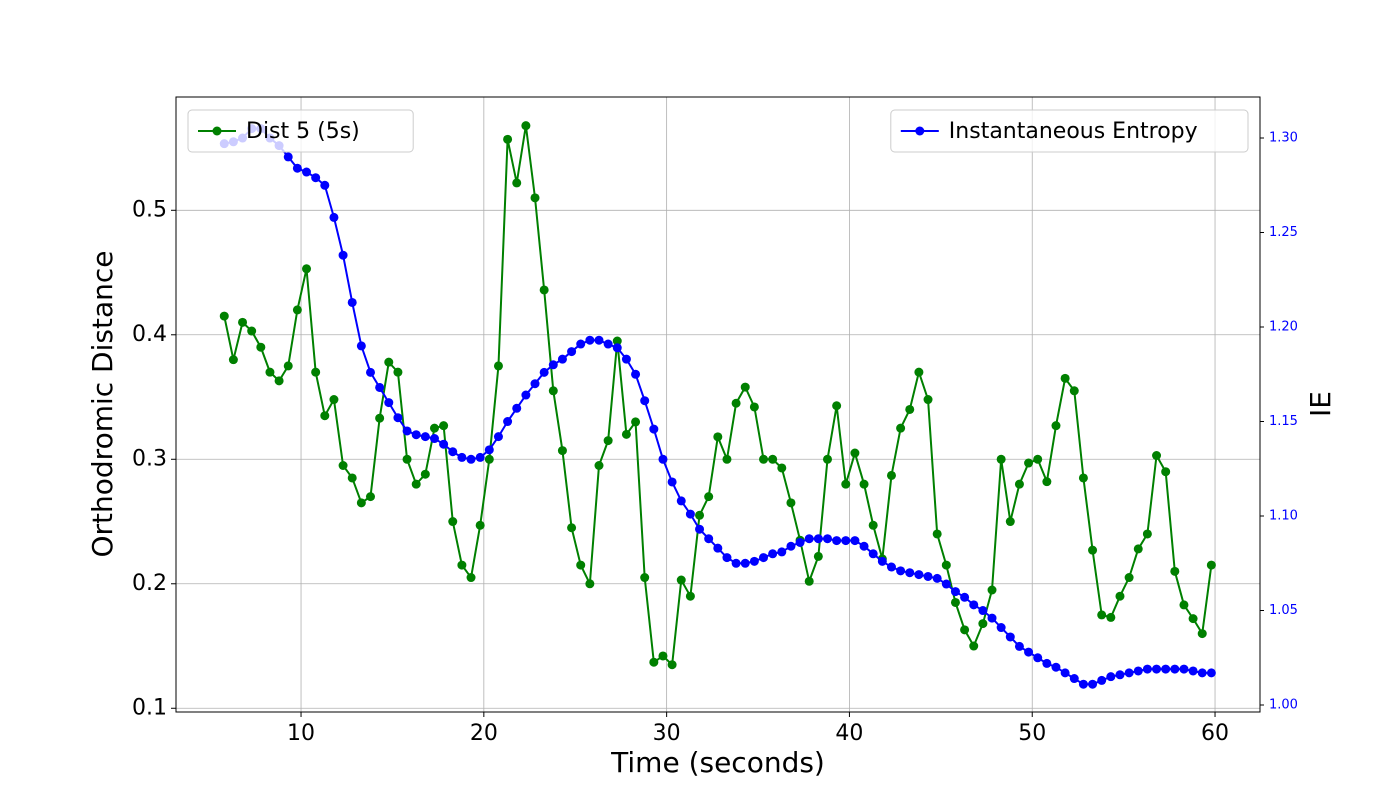 Image resolution: width=1400 pixels, height=800 pixels. What do you see at coordinates (303, 131) in the screenshot?
I see `legend-label: Dist 5 (5s)` at bounding box center [303, 131].